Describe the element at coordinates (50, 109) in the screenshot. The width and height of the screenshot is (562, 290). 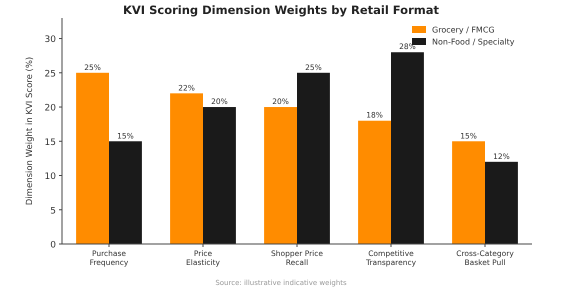
I see `y-tick-label: 20` at that location.